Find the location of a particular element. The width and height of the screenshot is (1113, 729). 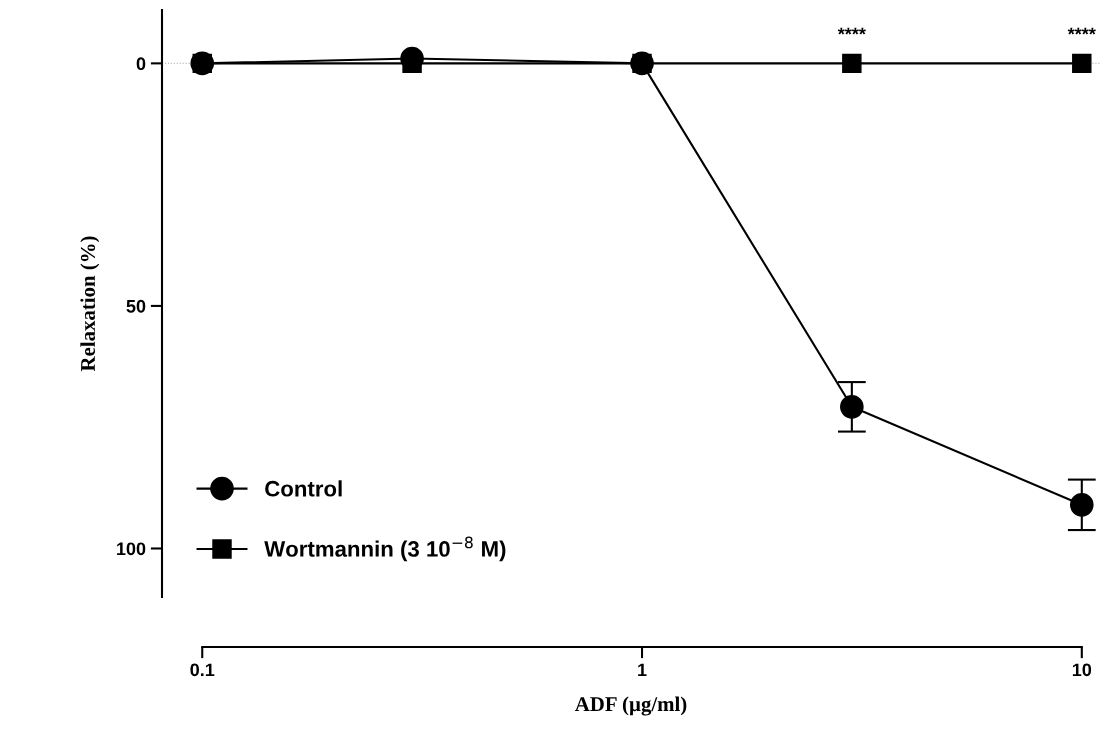

legend-label: Control is located at coordinates (303, 488).